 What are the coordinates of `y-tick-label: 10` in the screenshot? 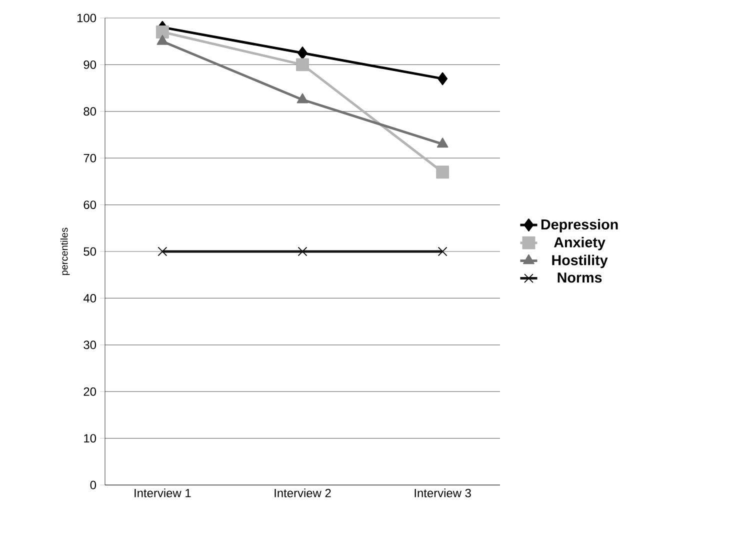 It's located at (90, 438).